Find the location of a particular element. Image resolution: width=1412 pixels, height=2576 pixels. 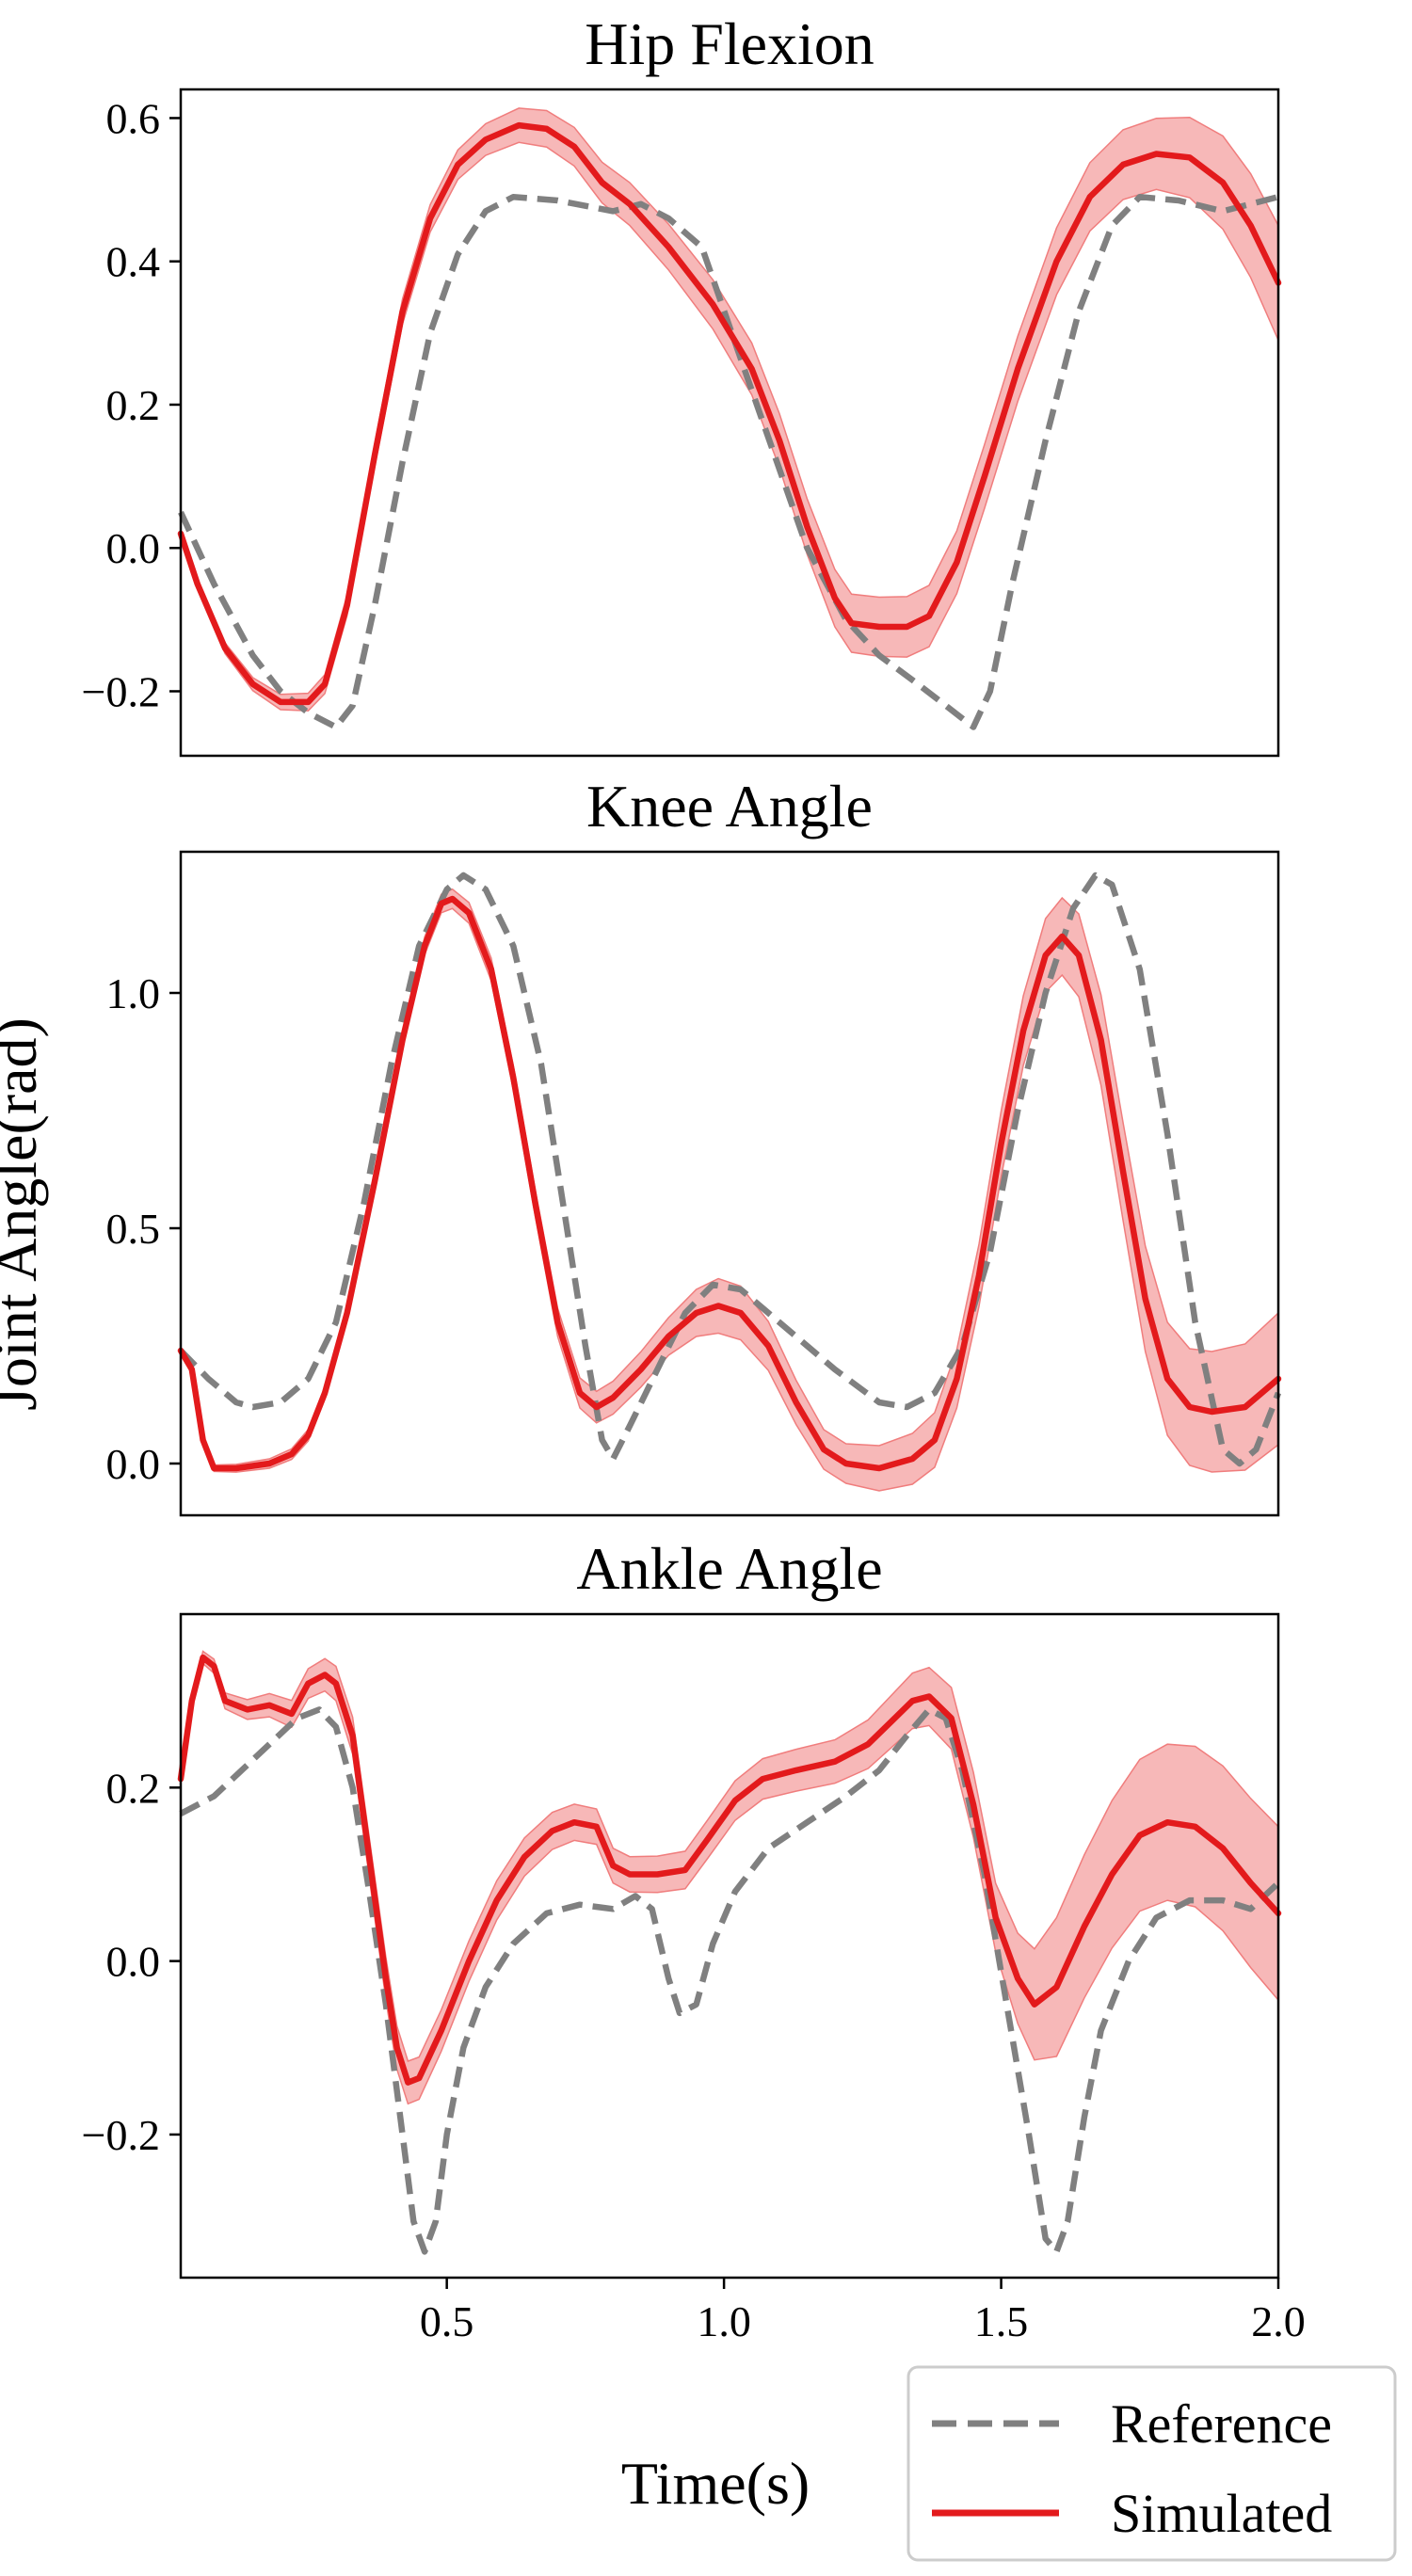

panel-title: Knee Angle is located at coordinates (729, 806).